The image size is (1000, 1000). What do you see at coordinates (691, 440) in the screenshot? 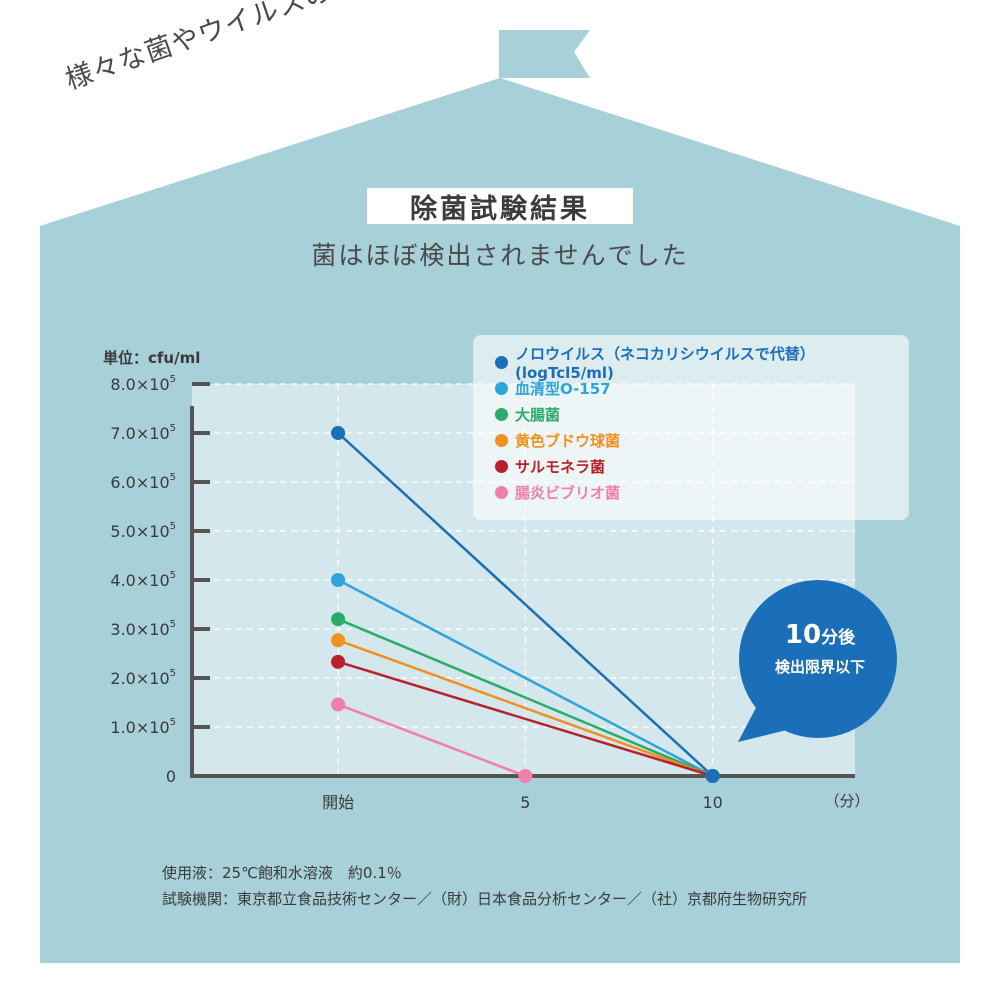
I see `legend-item: 黄色ブドウ球菌` at bounding box center [691, 440].